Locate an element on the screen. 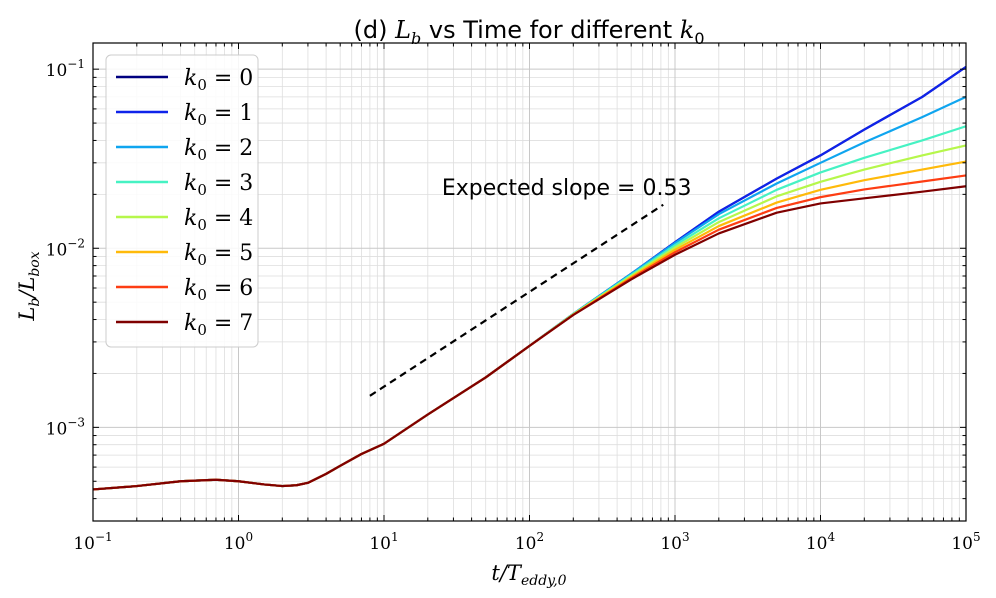 Image resolution: width=996 pixels, height=598 pixels. title-mid: vs Time for different is located at coordinates (550, 30).